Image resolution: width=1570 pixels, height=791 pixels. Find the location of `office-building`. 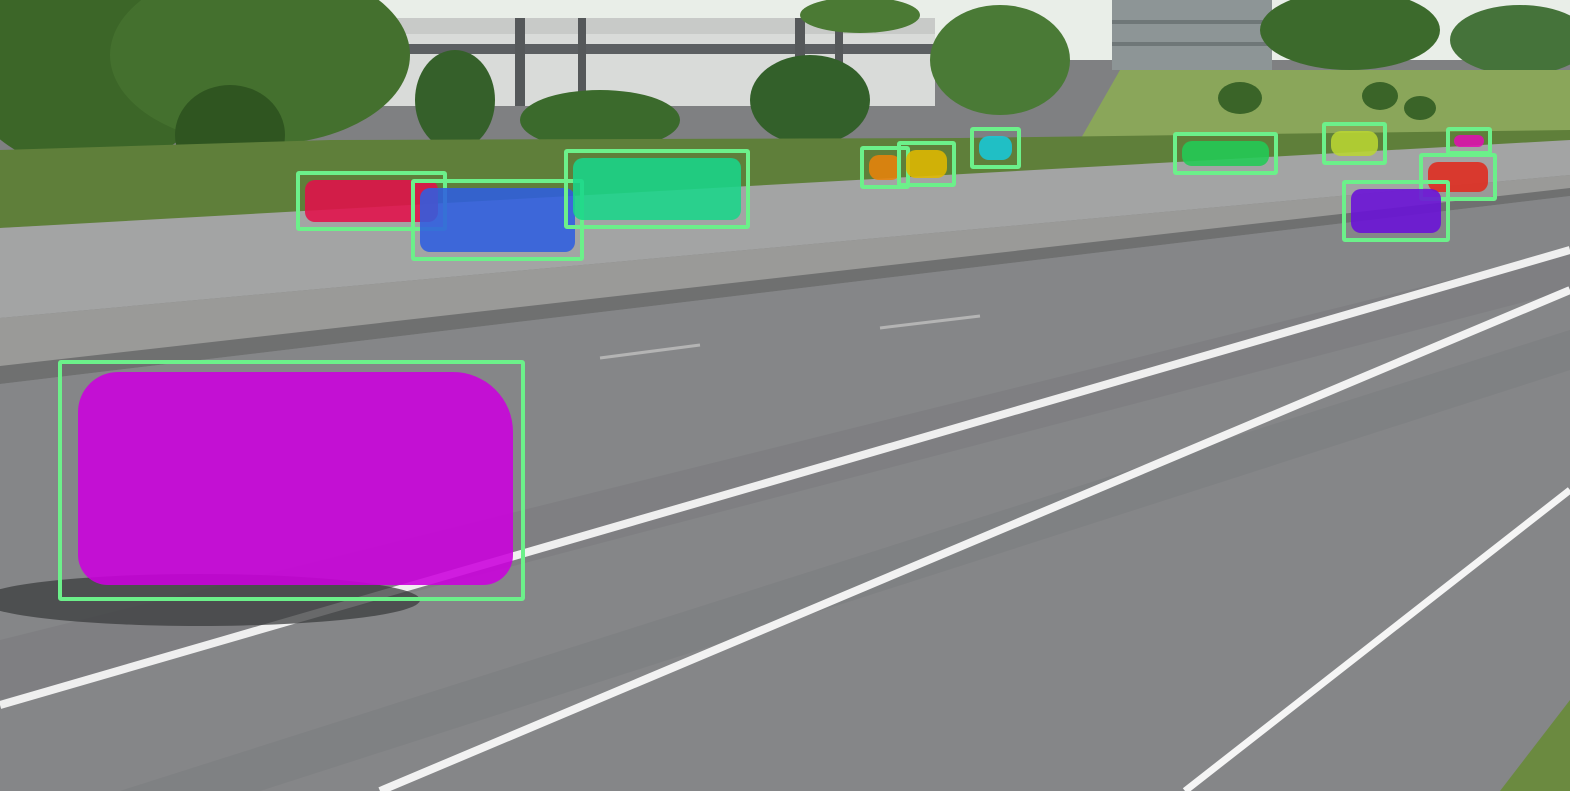

office-building is located at coordinates (1192, 35).